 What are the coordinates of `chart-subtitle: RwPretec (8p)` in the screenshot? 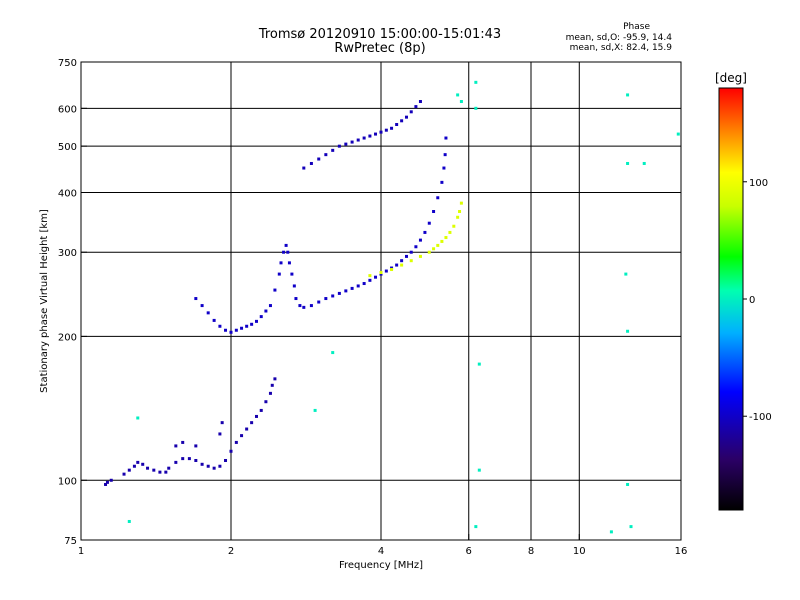 It's located at (380, 48).